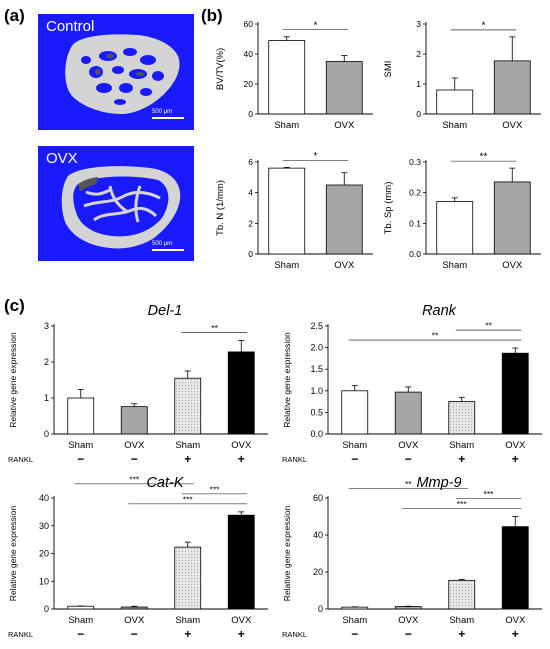 The image size is (550, 649). What do you see at coordinates (168, 118) in the screenshot?
I see `scale-bar-control` at bounding box center [168, 118].